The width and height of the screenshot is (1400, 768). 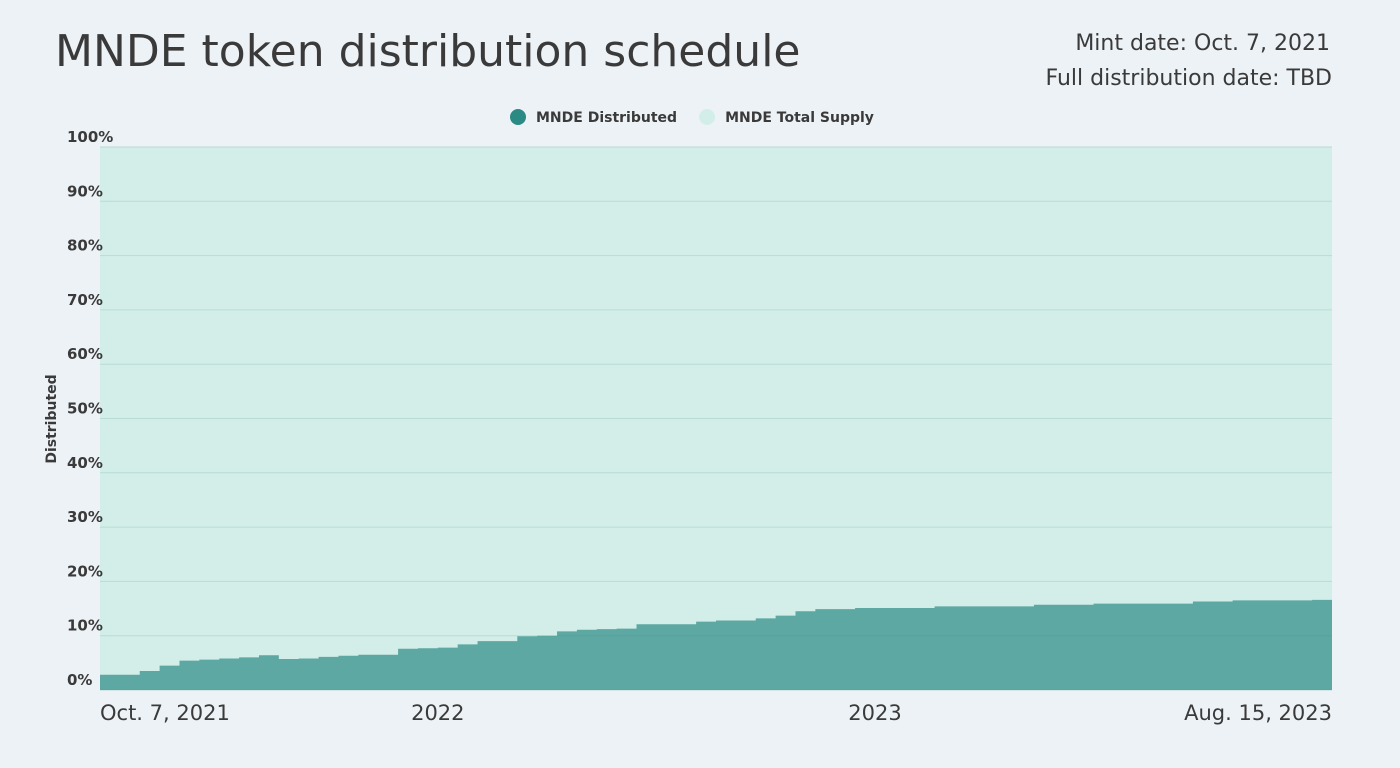 What do you see at coordinates (90, 137) in the screenshot?
I see `y-tick-label: 100%` at bounding box center [90, 137].